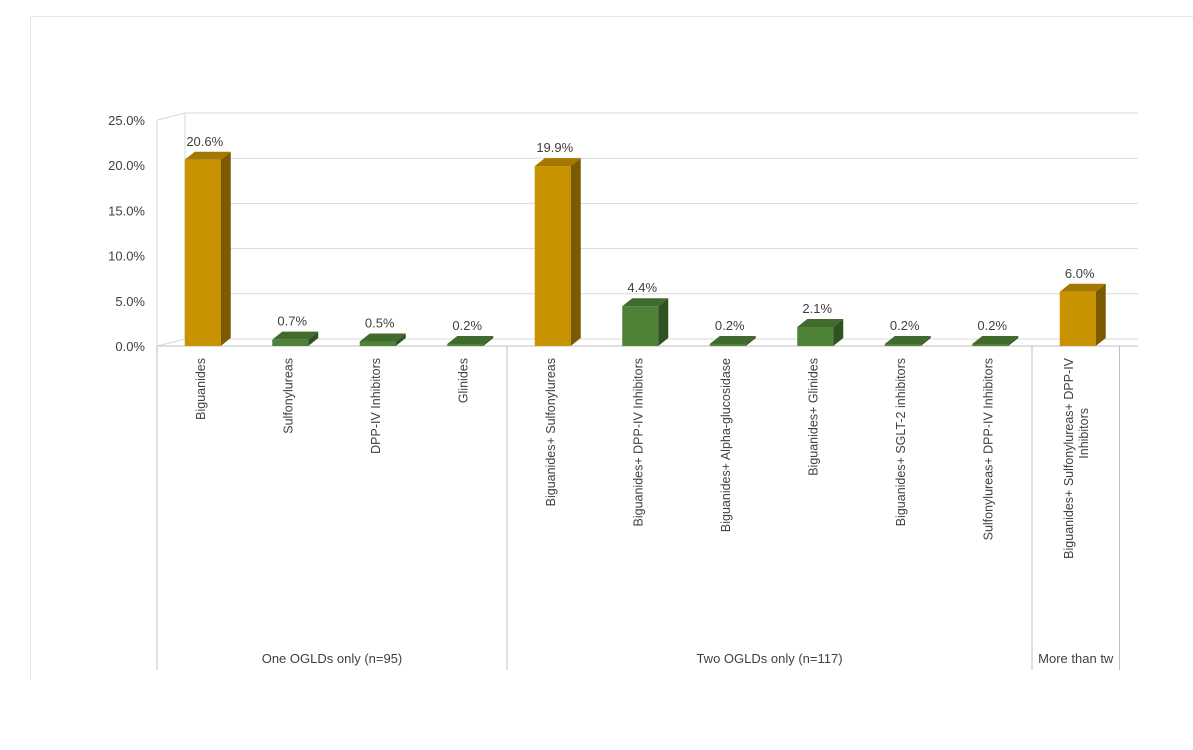 The height and width of the screenshot is (750, 1193). What do you see at coordinates (376, 406) in the screenshot?
I see `category-label: DPP-IV Inhibitors` at bounding box center [376, 406].